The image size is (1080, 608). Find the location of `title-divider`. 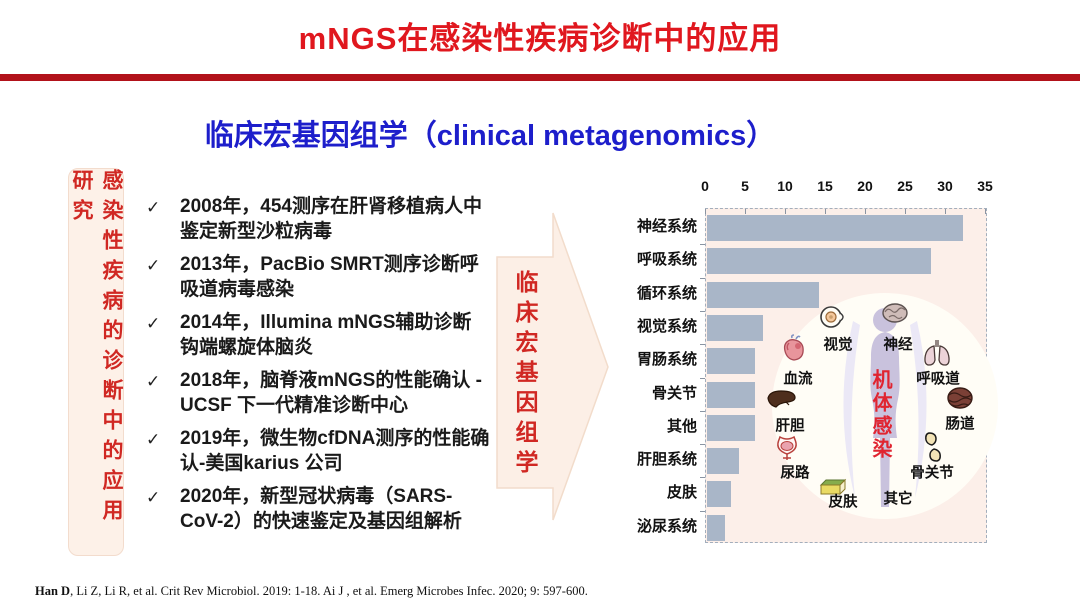

title-divider is located at coordinates (540, 77).